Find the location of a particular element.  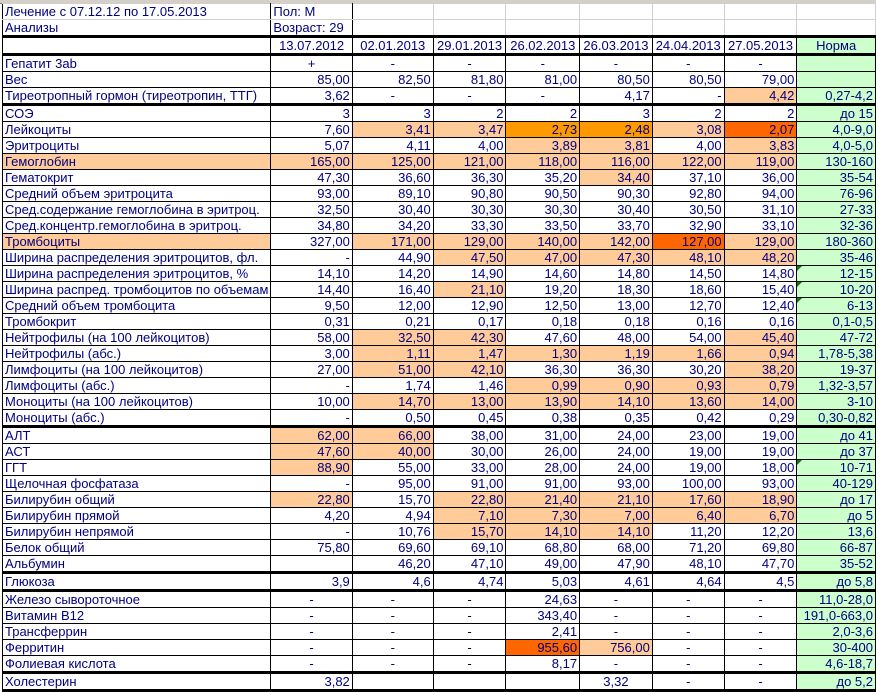

value-cell: 16,40 is located at coordinates (392, 289).